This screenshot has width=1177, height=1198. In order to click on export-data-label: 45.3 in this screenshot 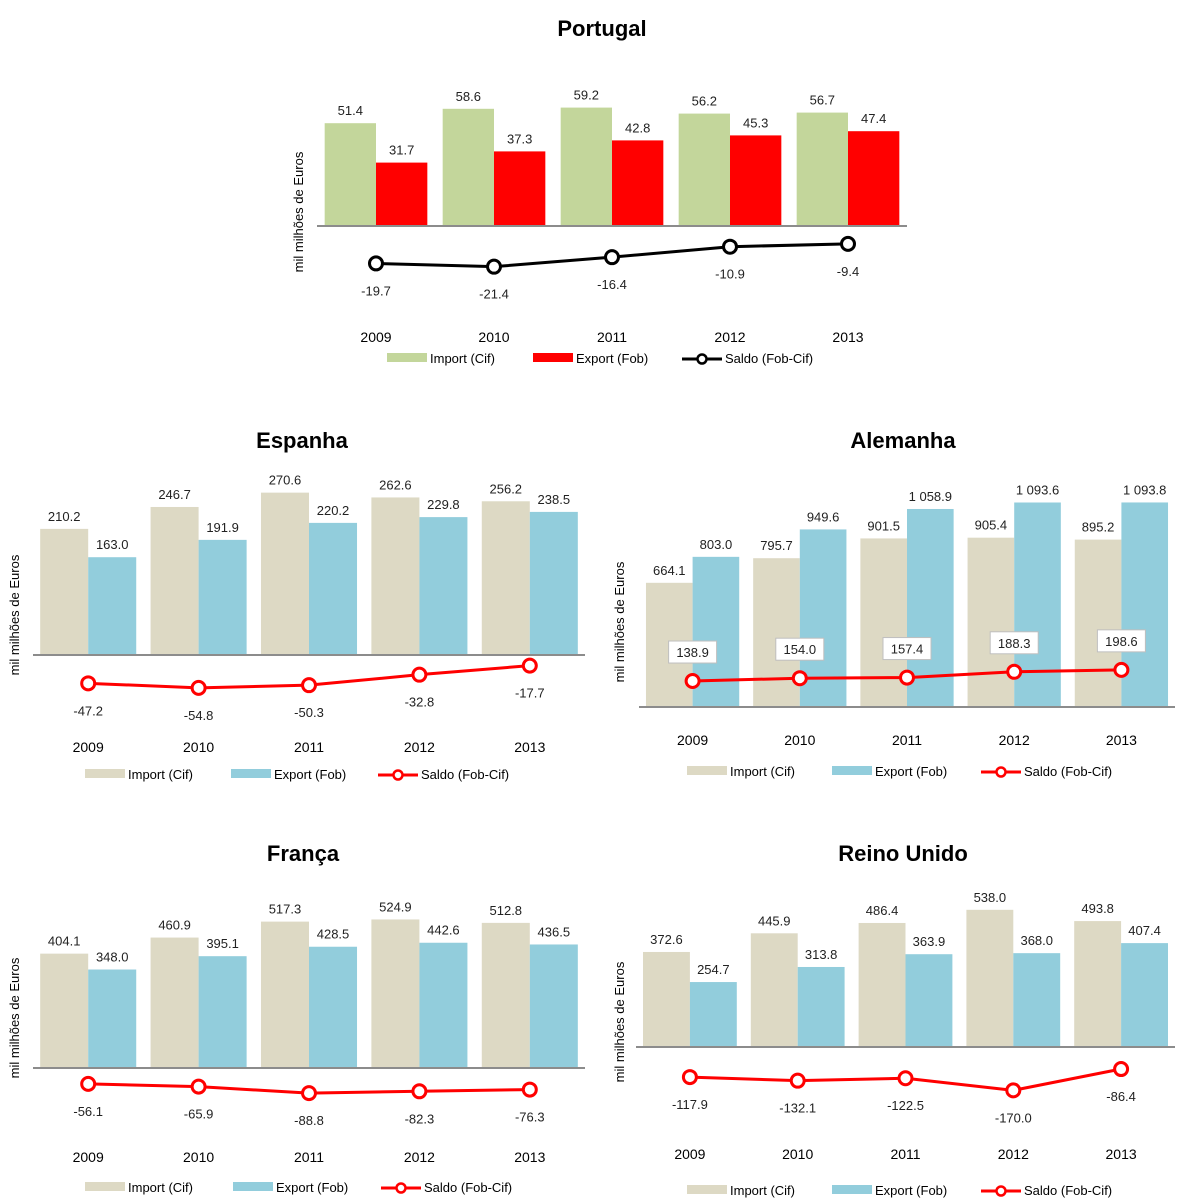, I will do `click(755, 122)`.